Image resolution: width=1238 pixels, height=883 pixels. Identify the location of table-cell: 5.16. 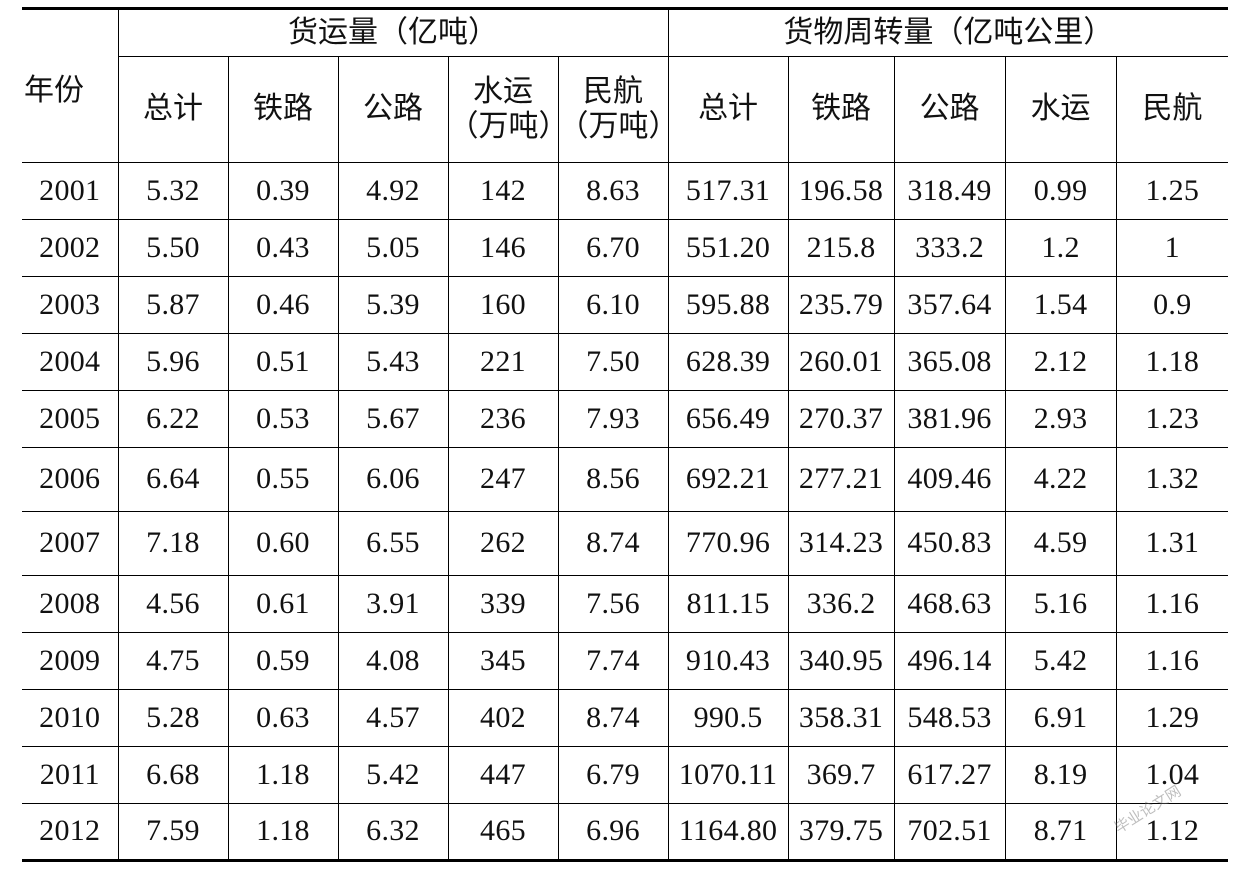
(1060, 604).